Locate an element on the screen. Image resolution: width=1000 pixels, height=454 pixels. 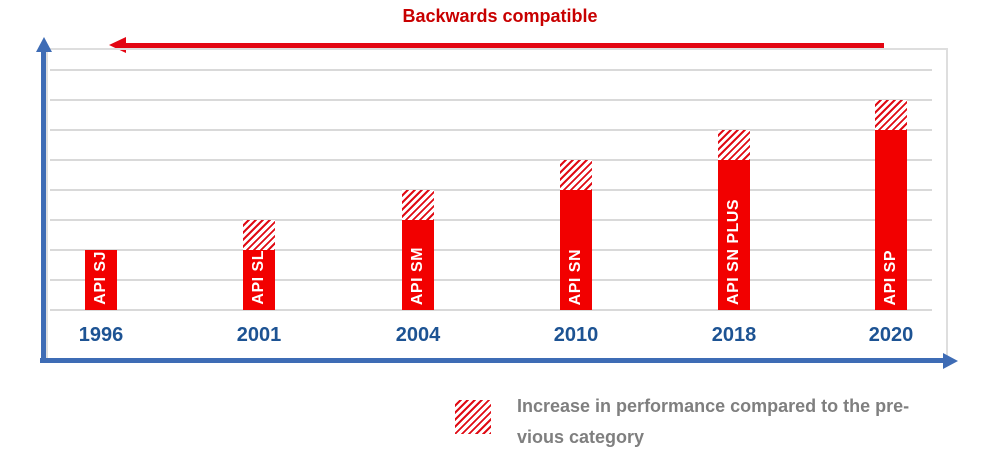
bar-api-sm: API SM is located at coordinates (418, 250).